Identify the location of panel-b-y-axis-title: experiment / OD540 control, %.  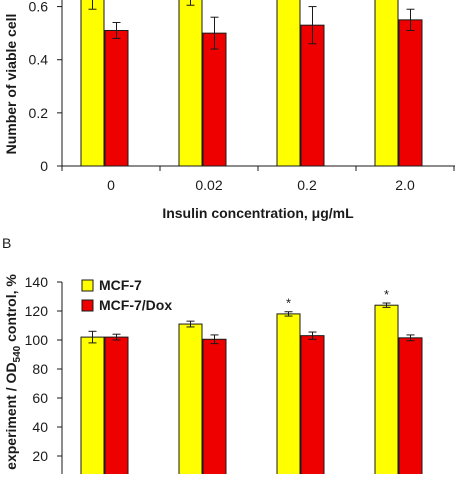
(13, 372).